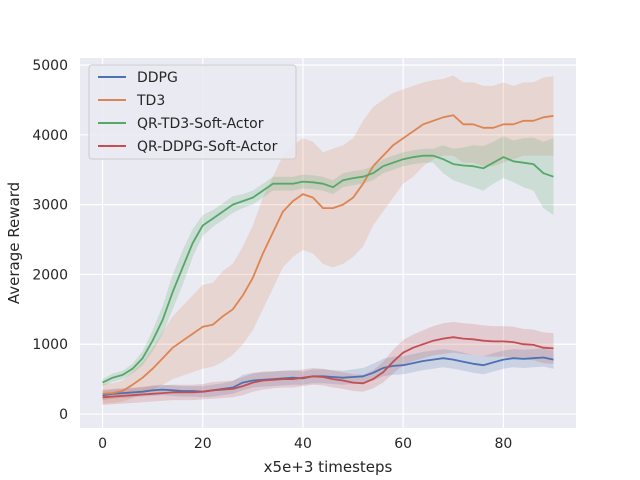 The image size is (640, 480). I want to click on legend-label-qr-ddpg-soft-actor: QR-DDPG-Soft-Actor, so click(207, 147).